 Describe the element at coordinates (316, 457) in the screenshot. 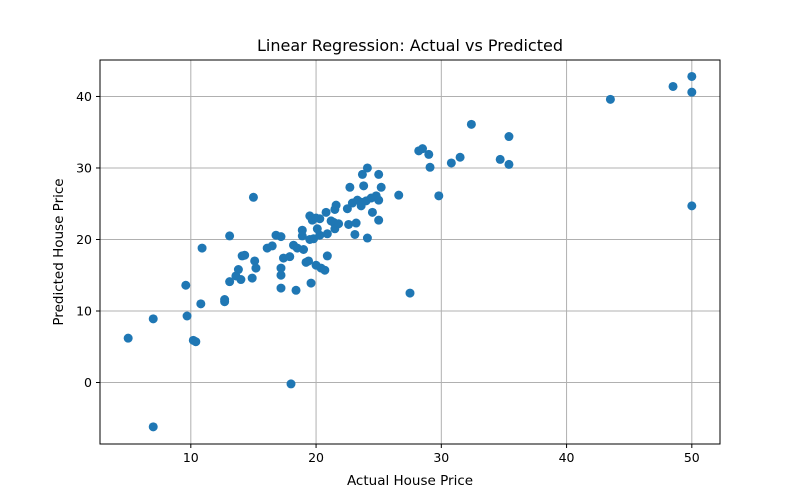

I see `x-tick-label: 20` at that location.